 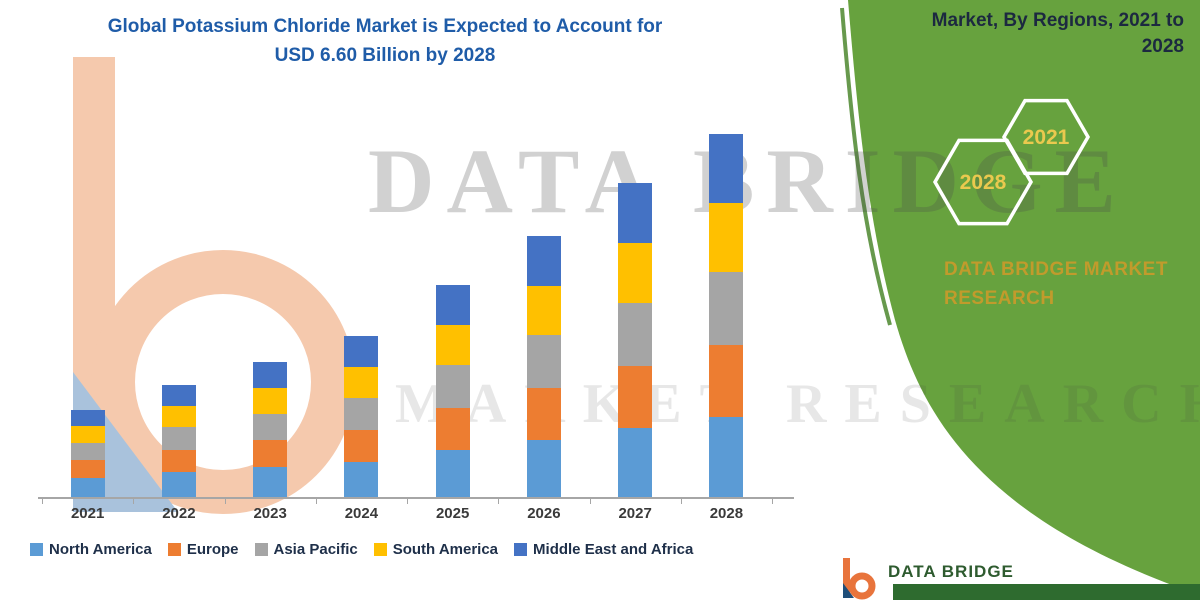 What do you see at coordinates (862, 586) in the screenshot?
I see `footer-logo-bowl` at bounding box center [862, 586].